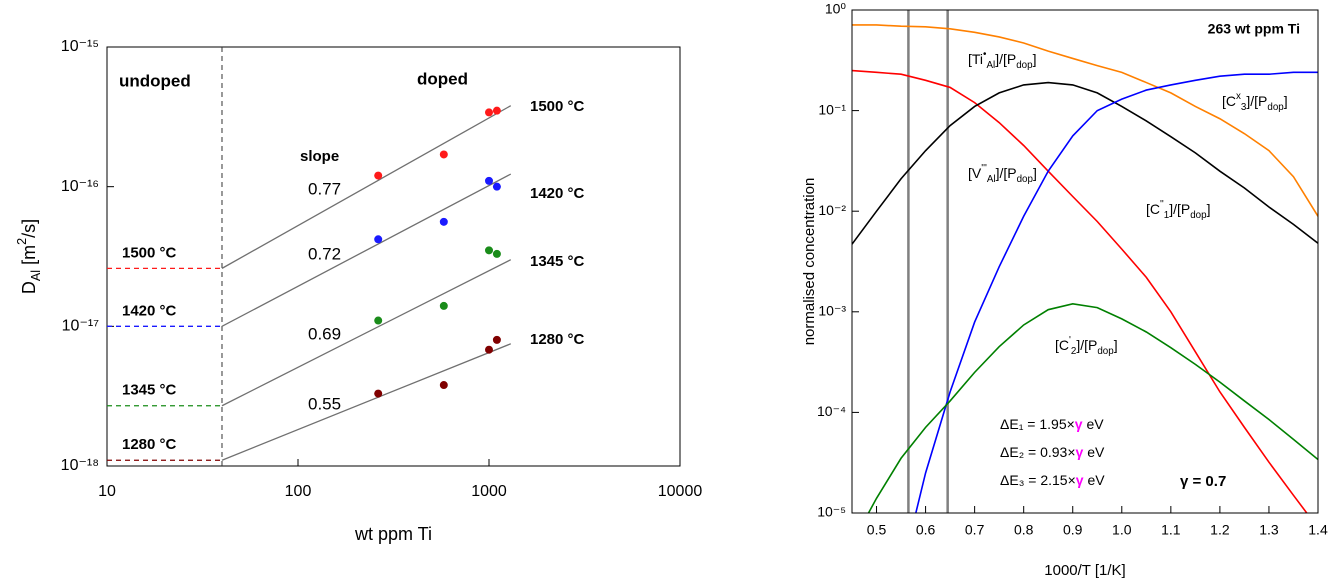  I want to click on y-tick-label: 10⁻², so click(832, 210).